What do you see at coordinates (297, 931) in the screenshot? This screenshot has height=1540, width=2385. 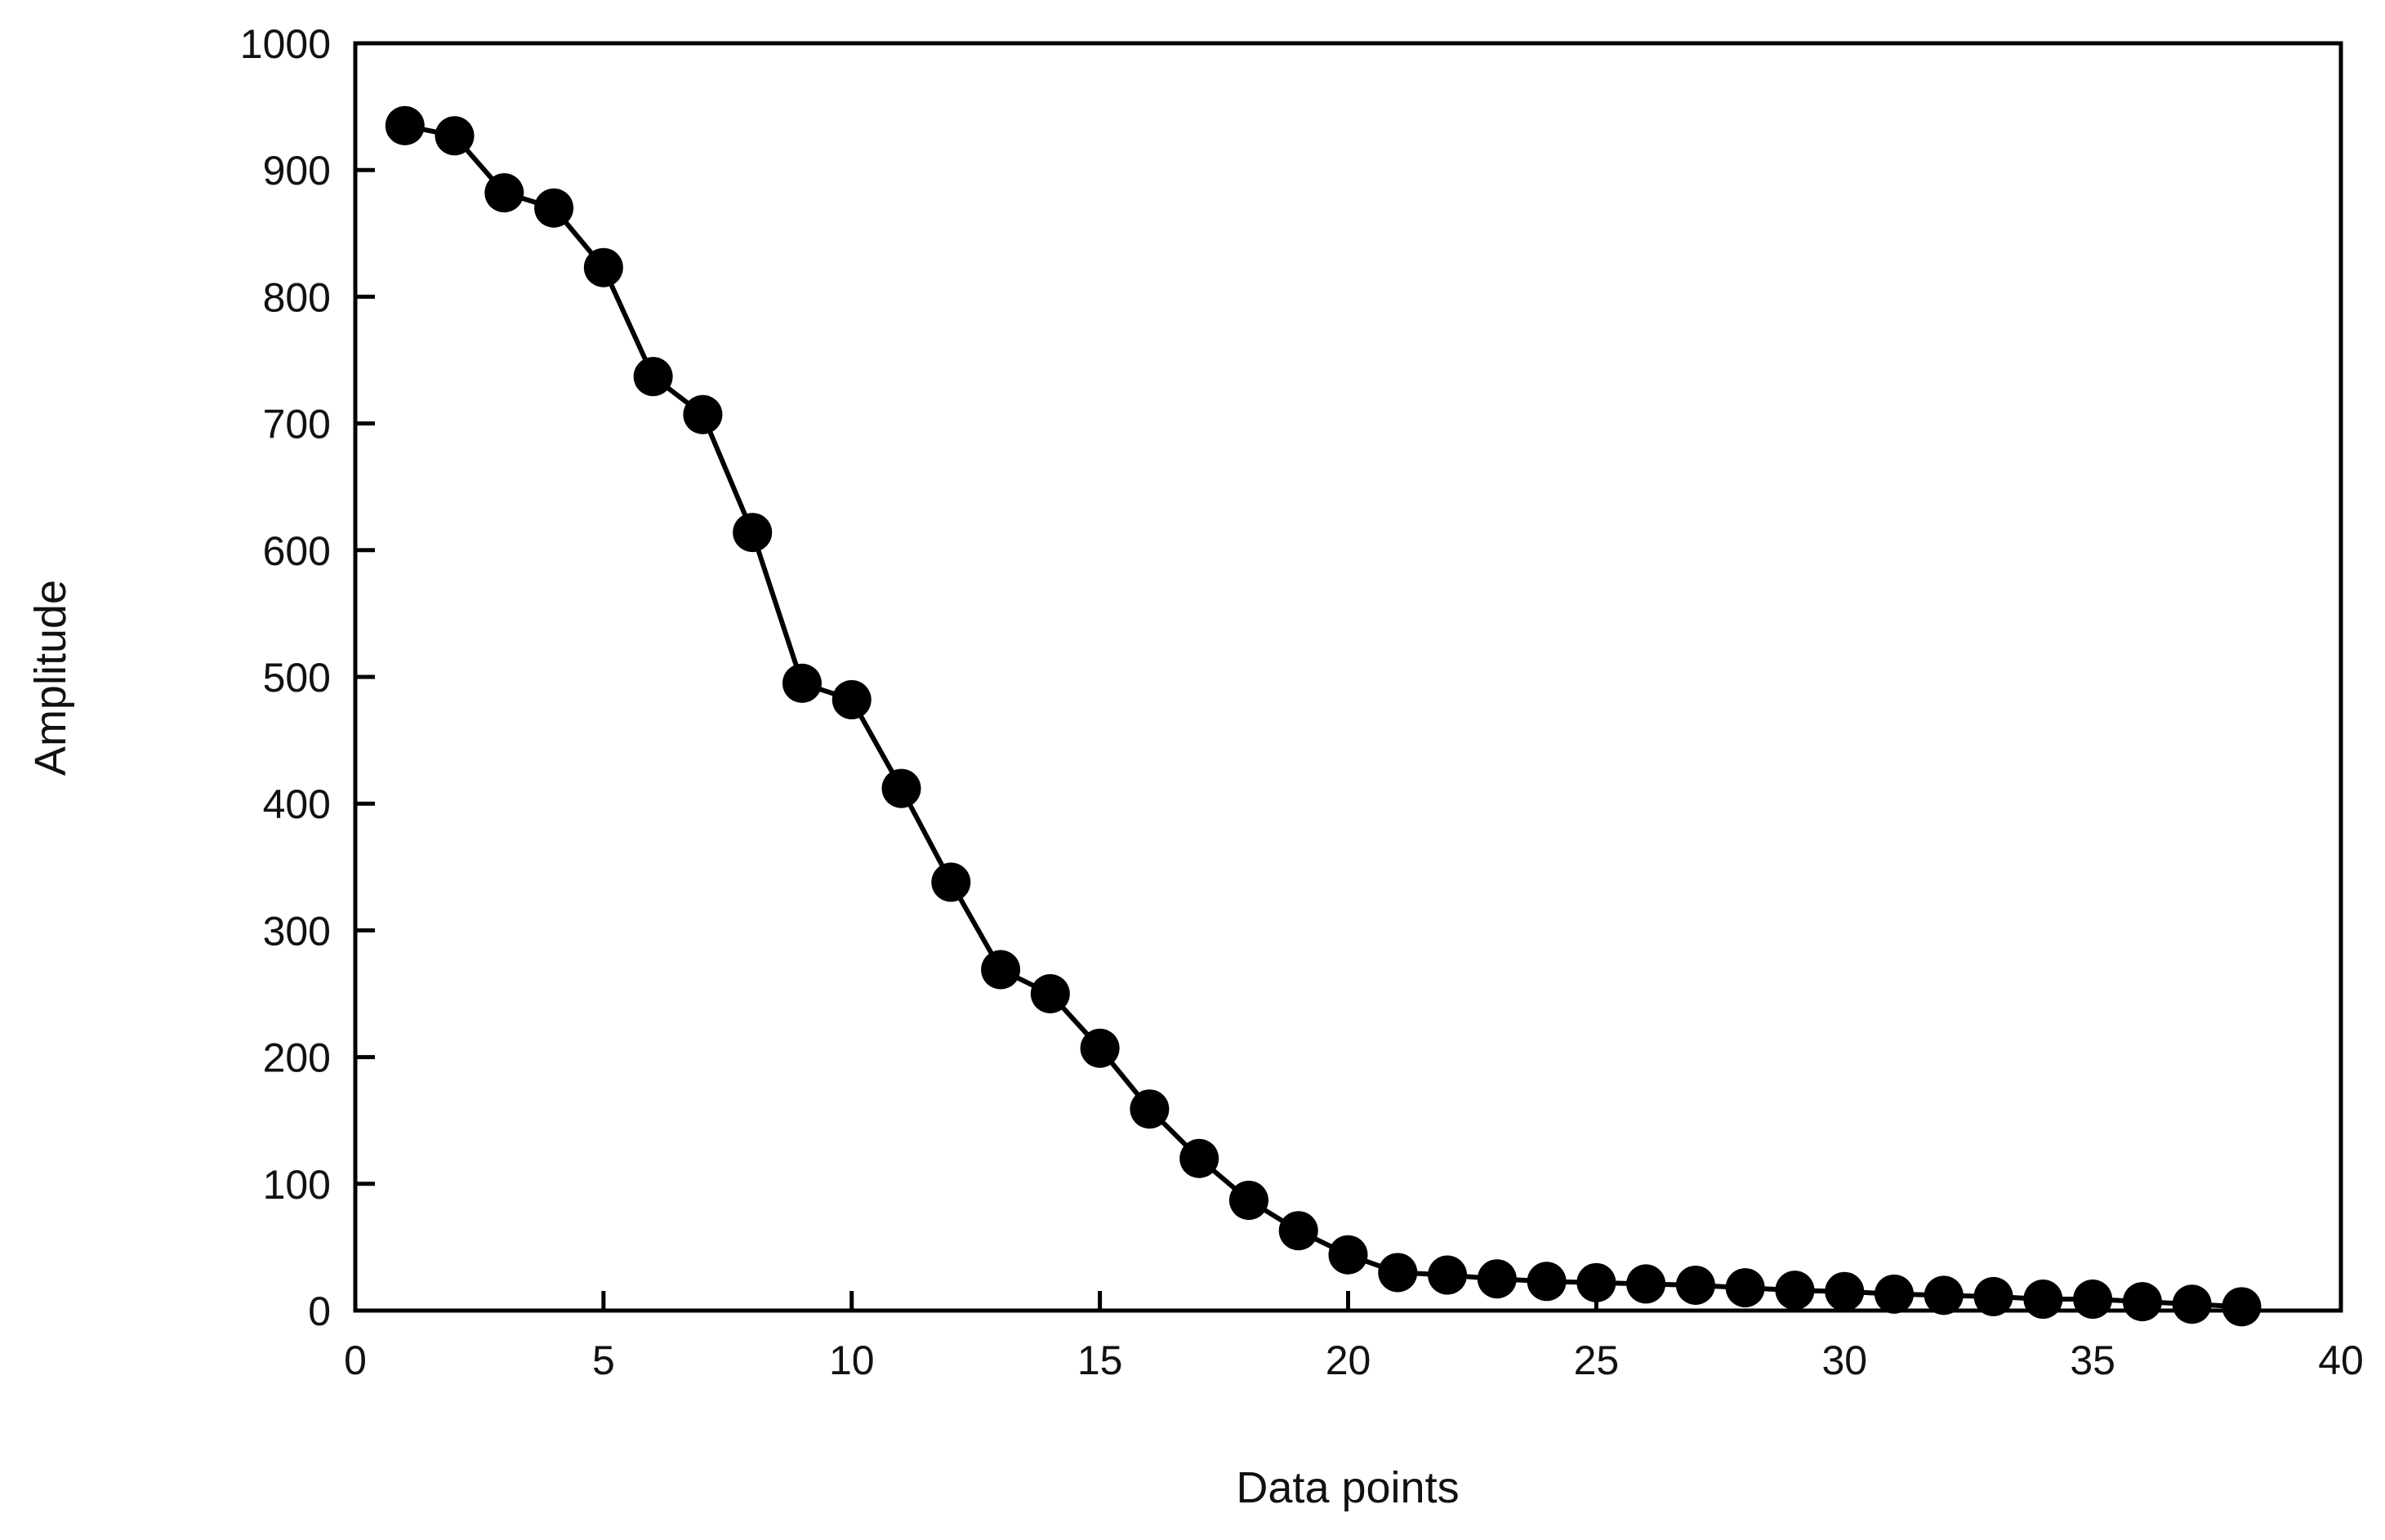 I see `y-tick-label: 300` at bounding box center [297, 931].